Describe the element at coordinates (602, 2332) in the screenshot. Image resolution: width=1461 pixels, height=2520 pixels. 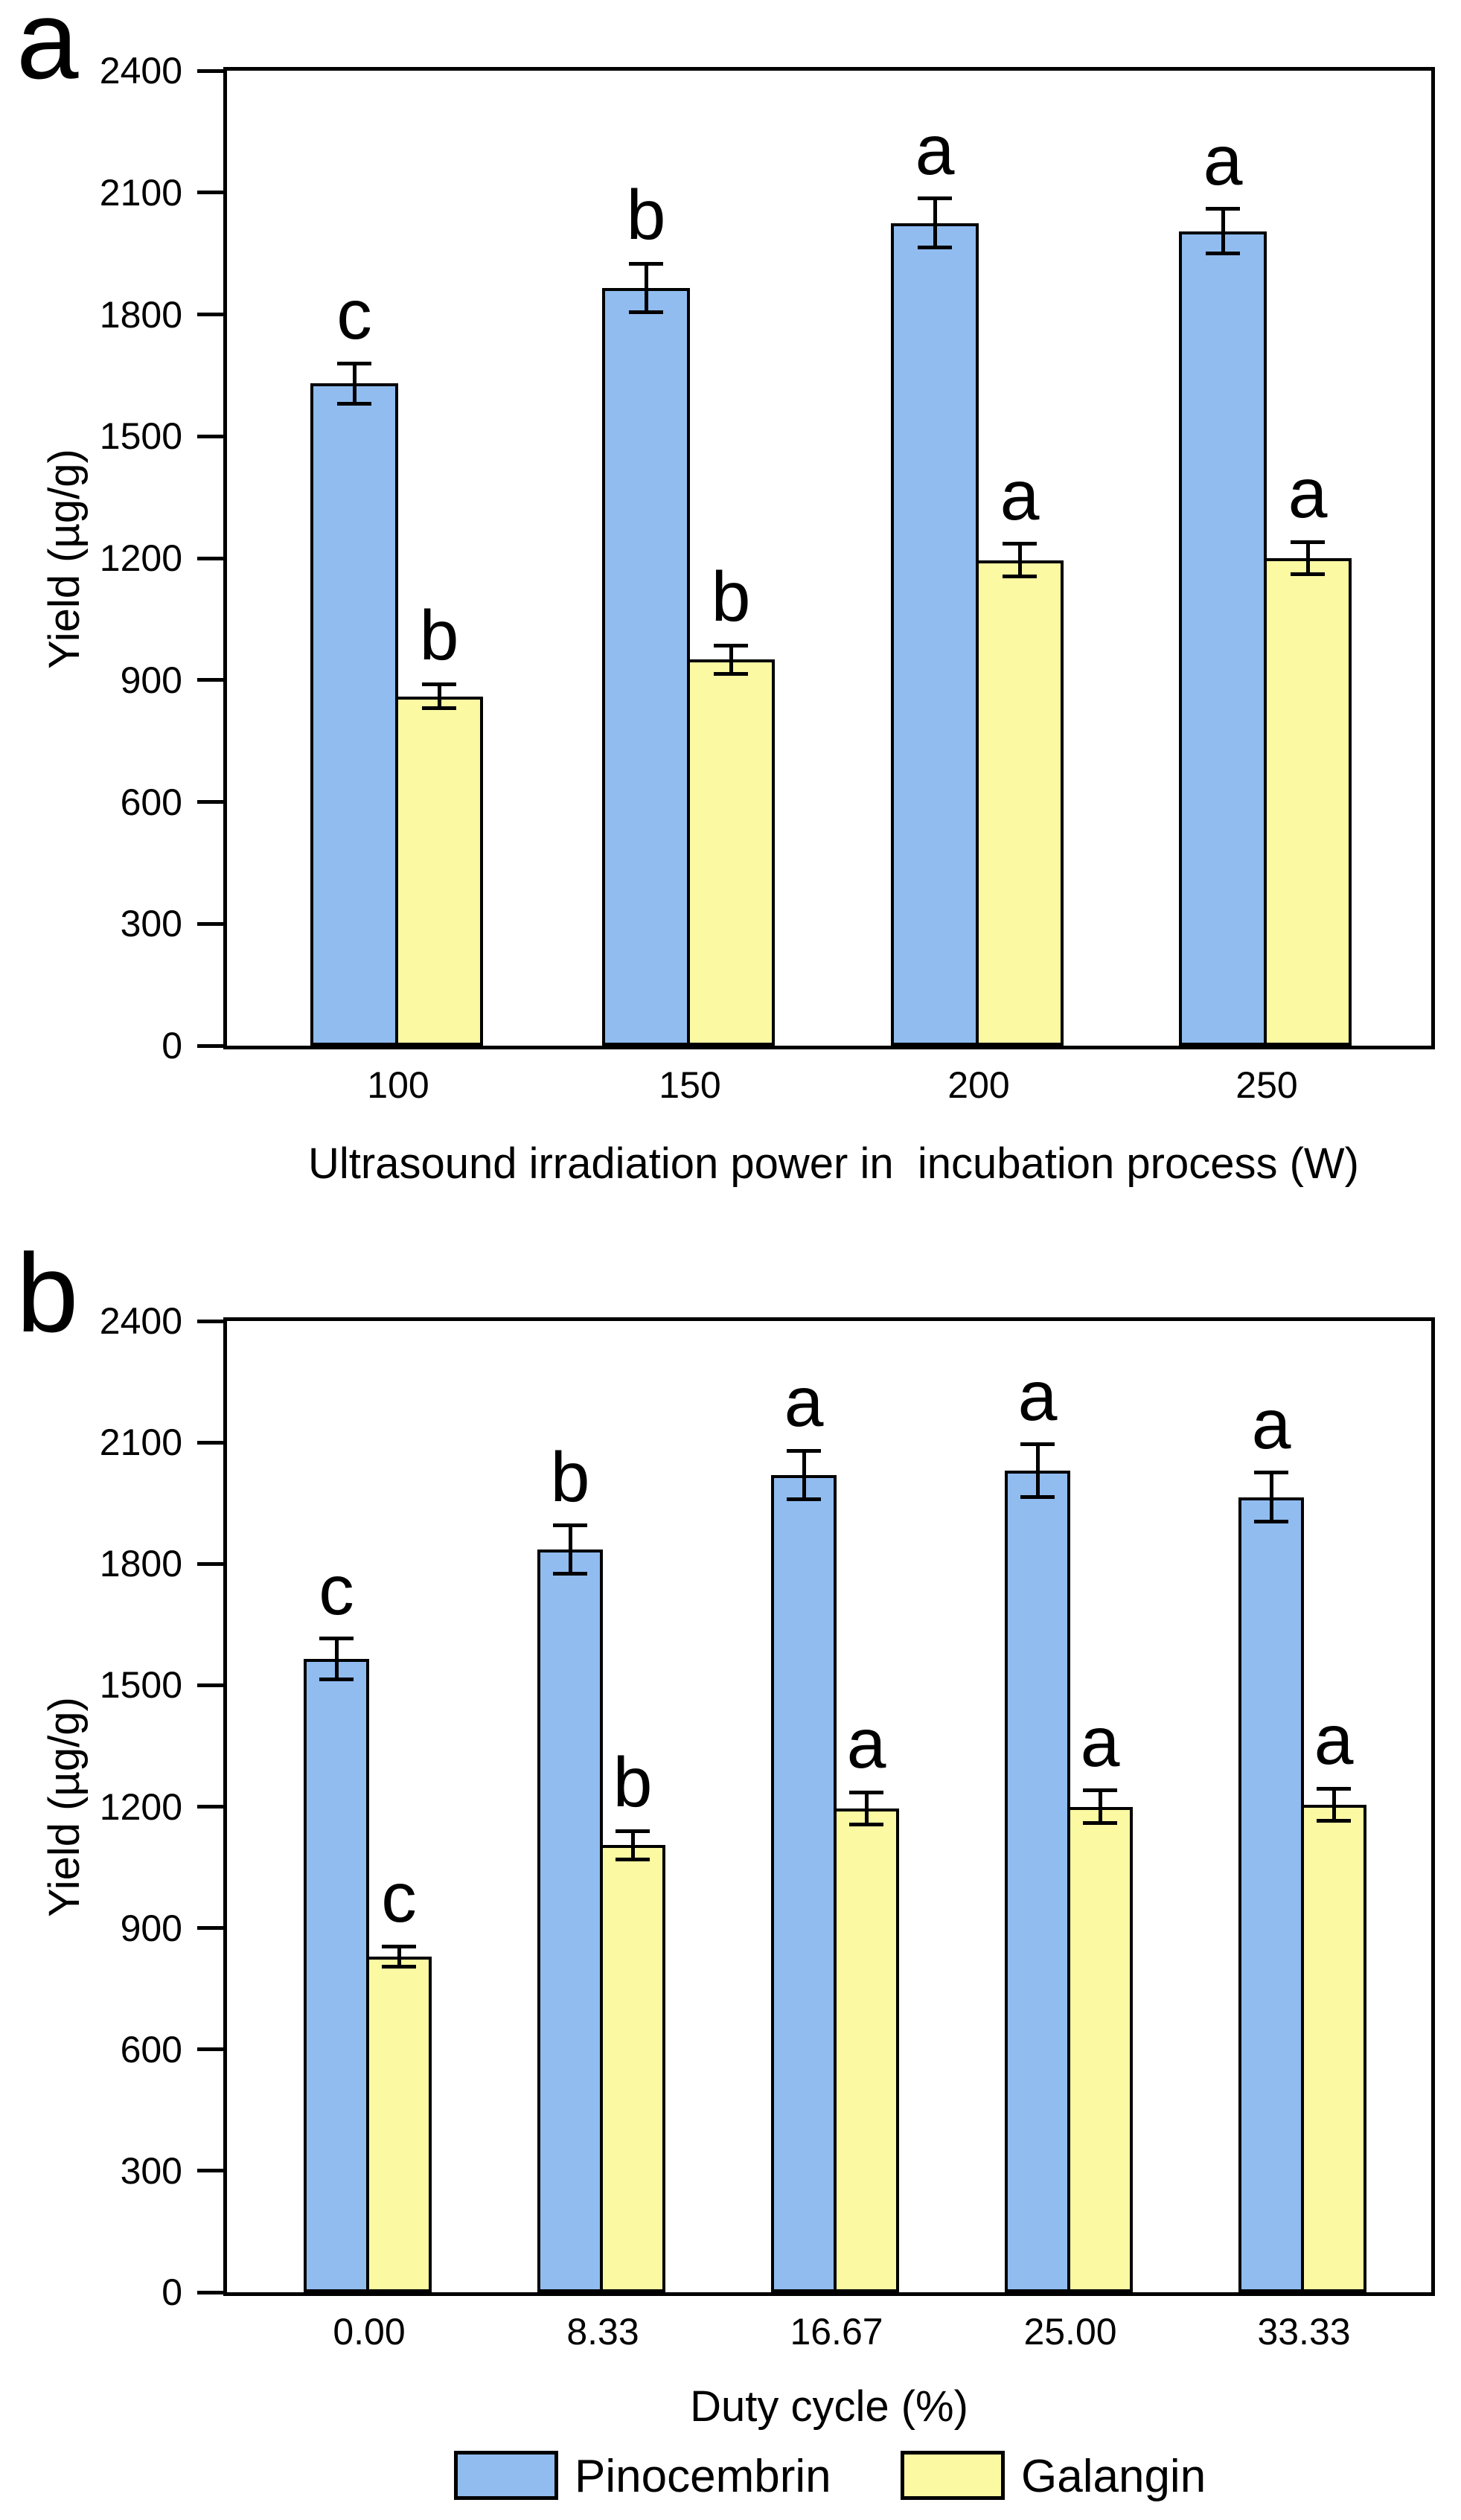
I see `x-tick-label: 8.33` at that location.